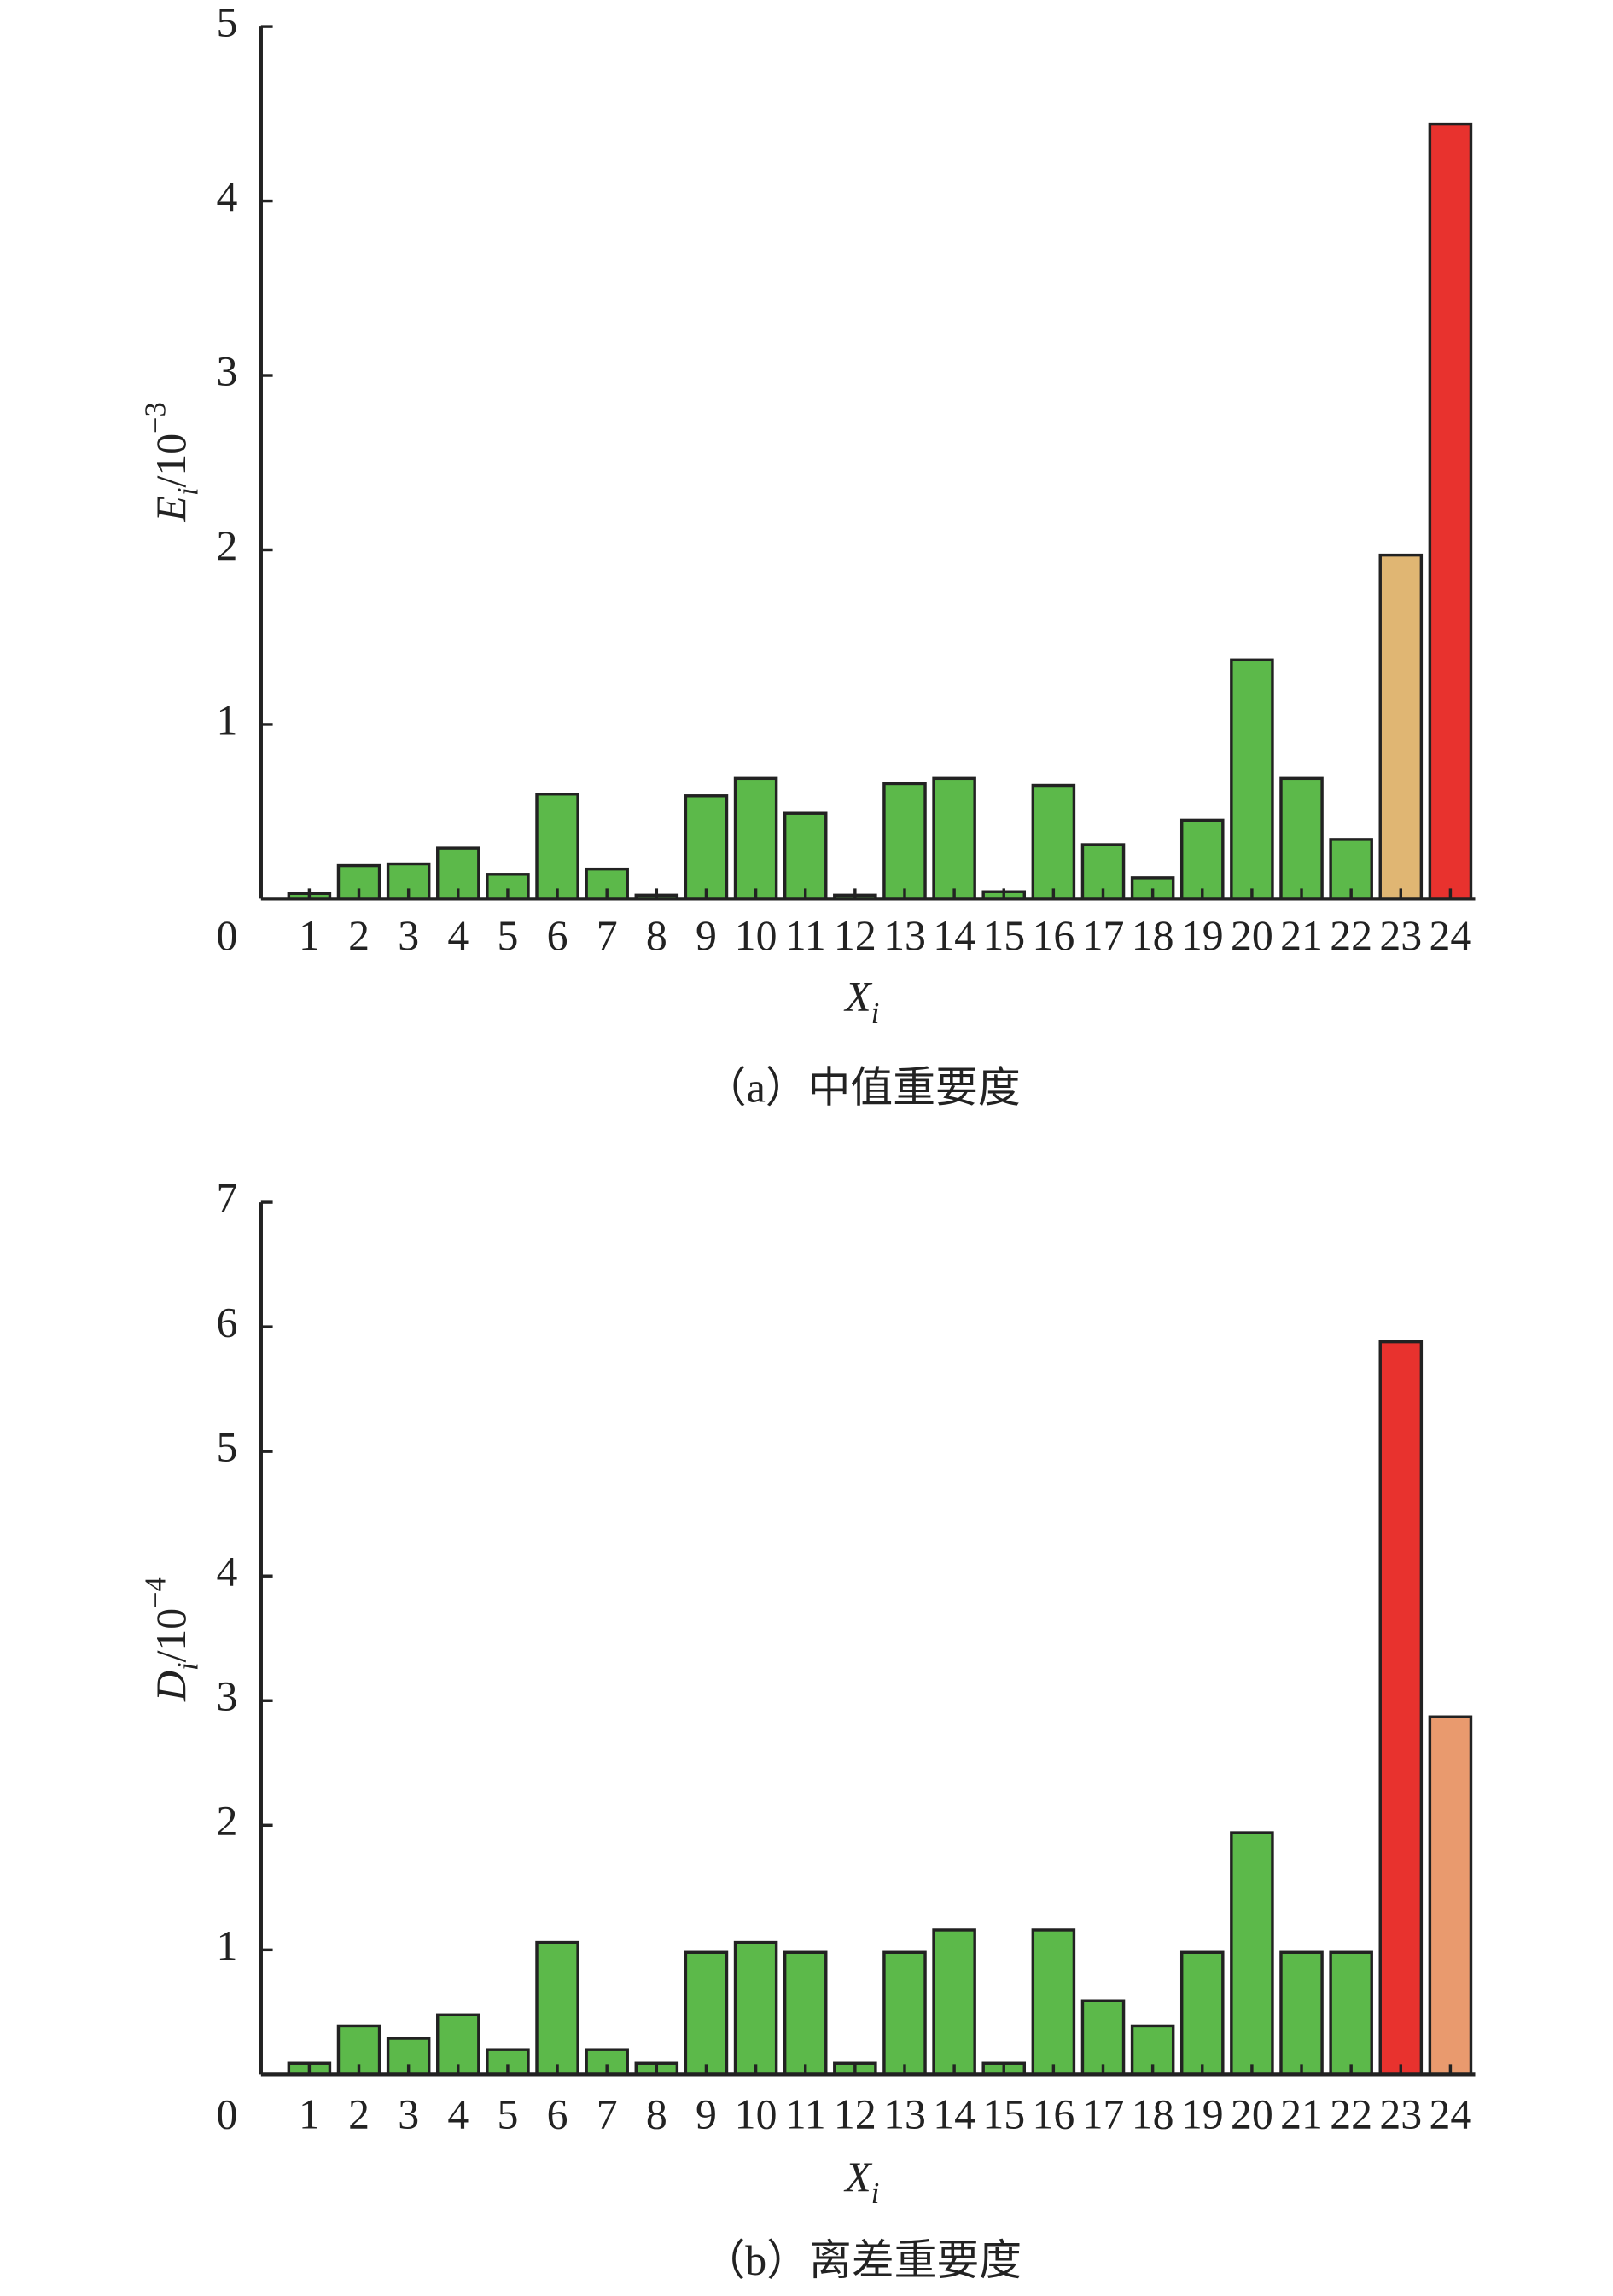  Describe the element at coordinates (226, 1322) in the screenshot. I see `y-tick-label: 6` at that location.